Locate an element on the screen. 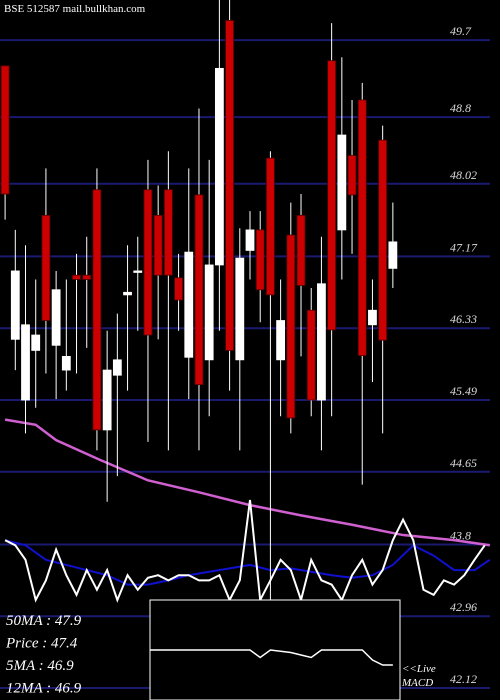  y-tick-label: 48.02 is located at coordinates (463, 175).